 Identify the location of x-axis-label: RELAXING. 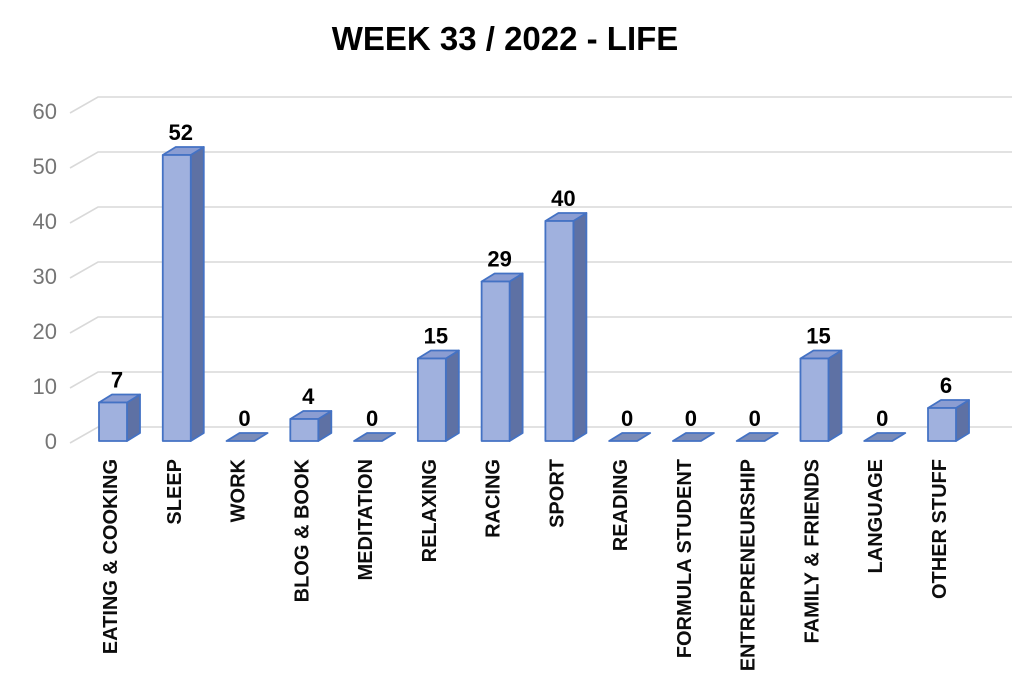
(430, 510).